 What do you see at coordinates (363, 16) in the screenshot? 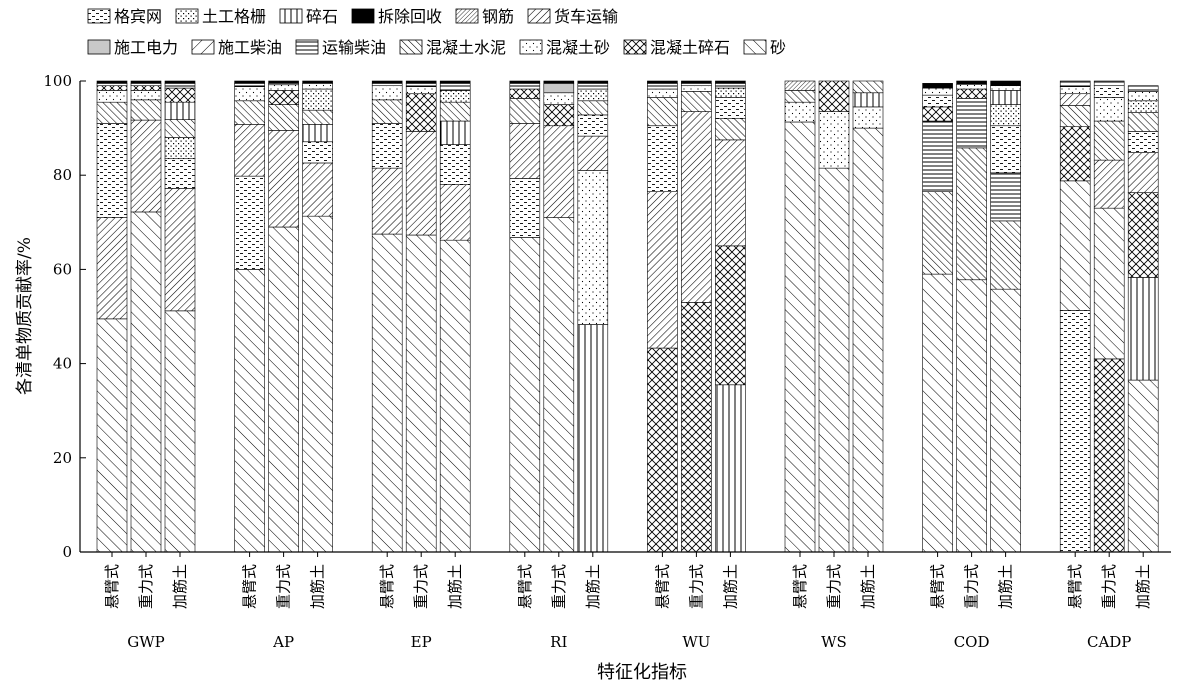
I see `legend-swatch-recycle` at bounding box center [363, 16].